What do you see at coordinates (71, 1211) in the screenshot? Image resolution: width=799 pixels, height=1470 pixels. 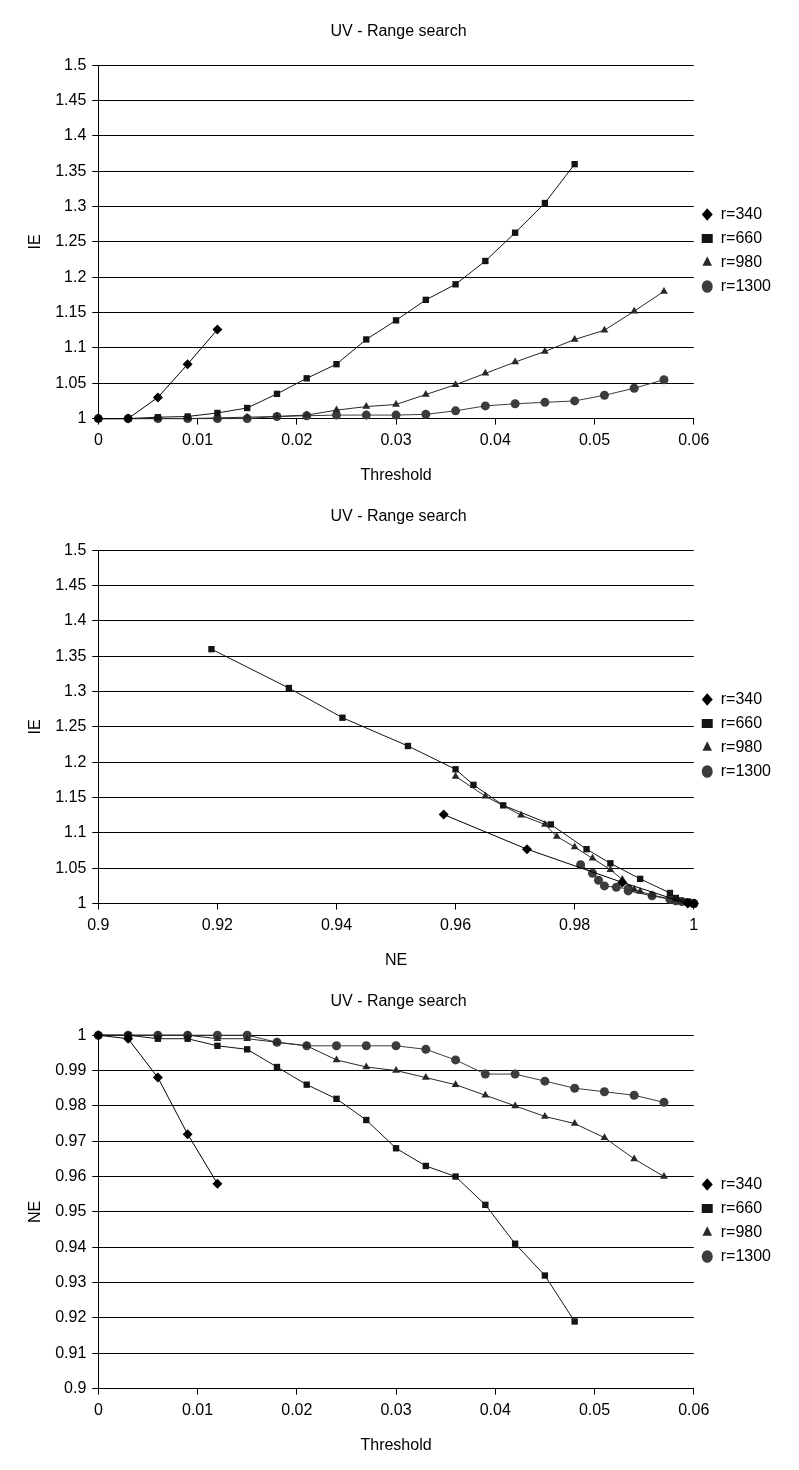 I see `y-tick-label: 0.95` at bounding box center [71, 1211].